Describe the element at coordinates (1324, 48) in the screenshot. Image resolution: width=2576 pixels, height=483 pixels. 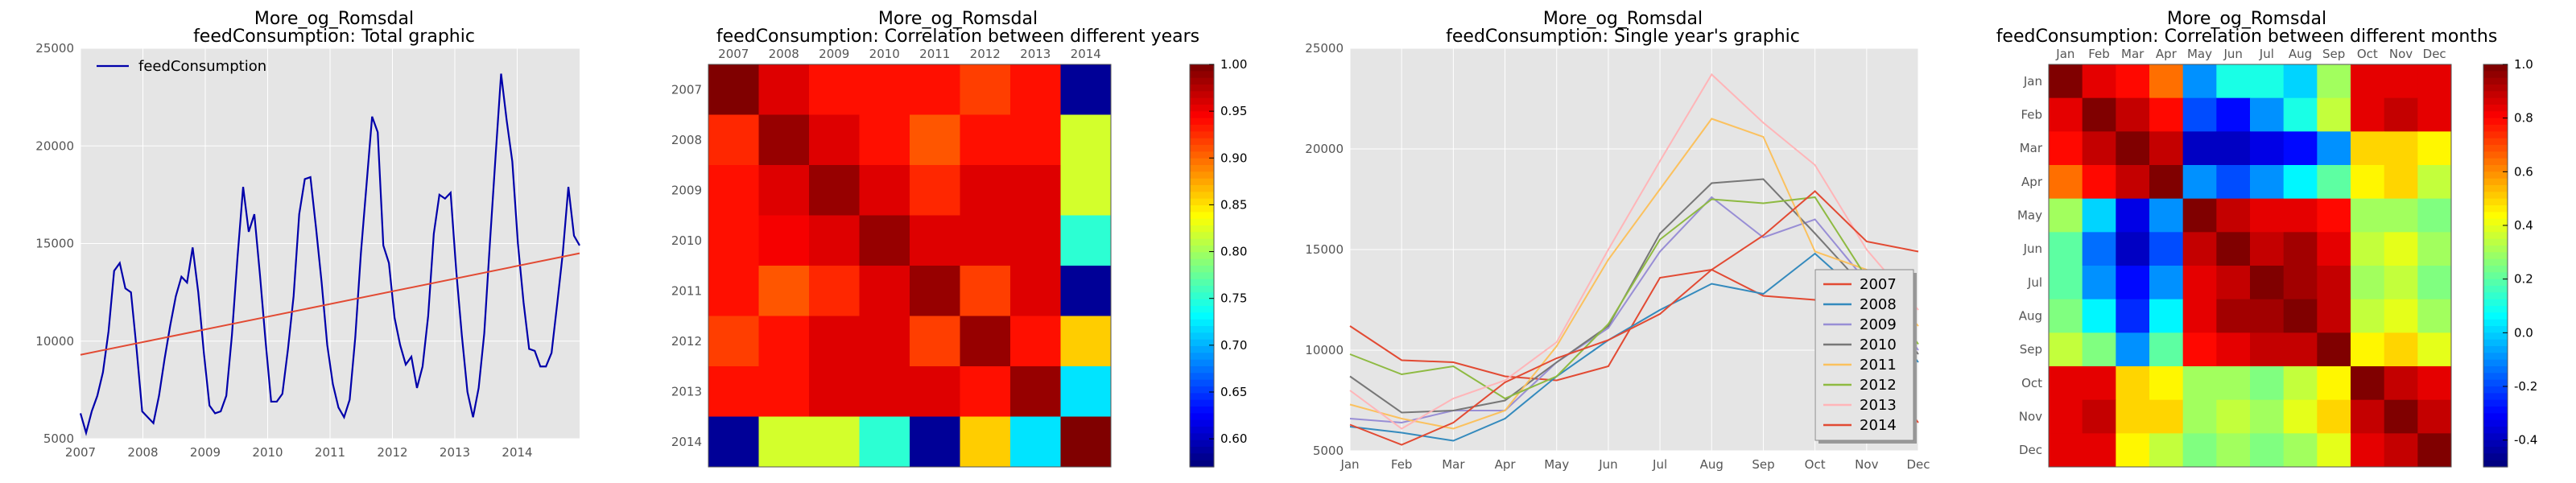
I see `y-tick-label: 25000` at that location.